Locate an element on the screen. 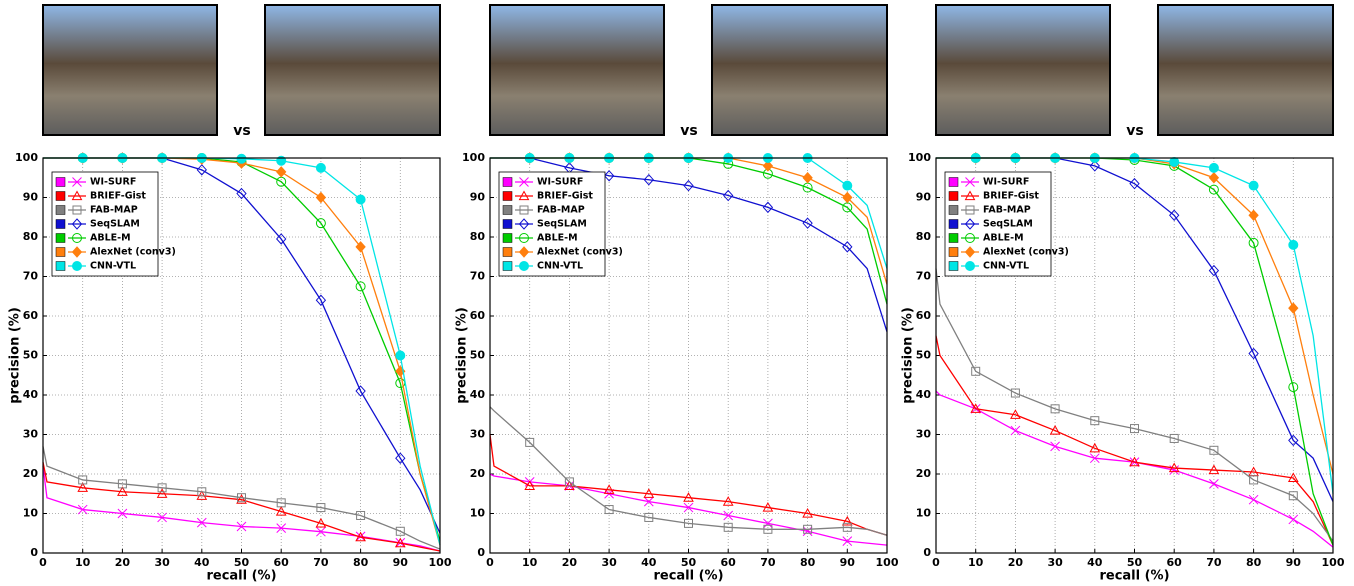 The height and width of the screenshot is (586, 1354). x-tick-label: 100 is located at coordinates (887, 562).